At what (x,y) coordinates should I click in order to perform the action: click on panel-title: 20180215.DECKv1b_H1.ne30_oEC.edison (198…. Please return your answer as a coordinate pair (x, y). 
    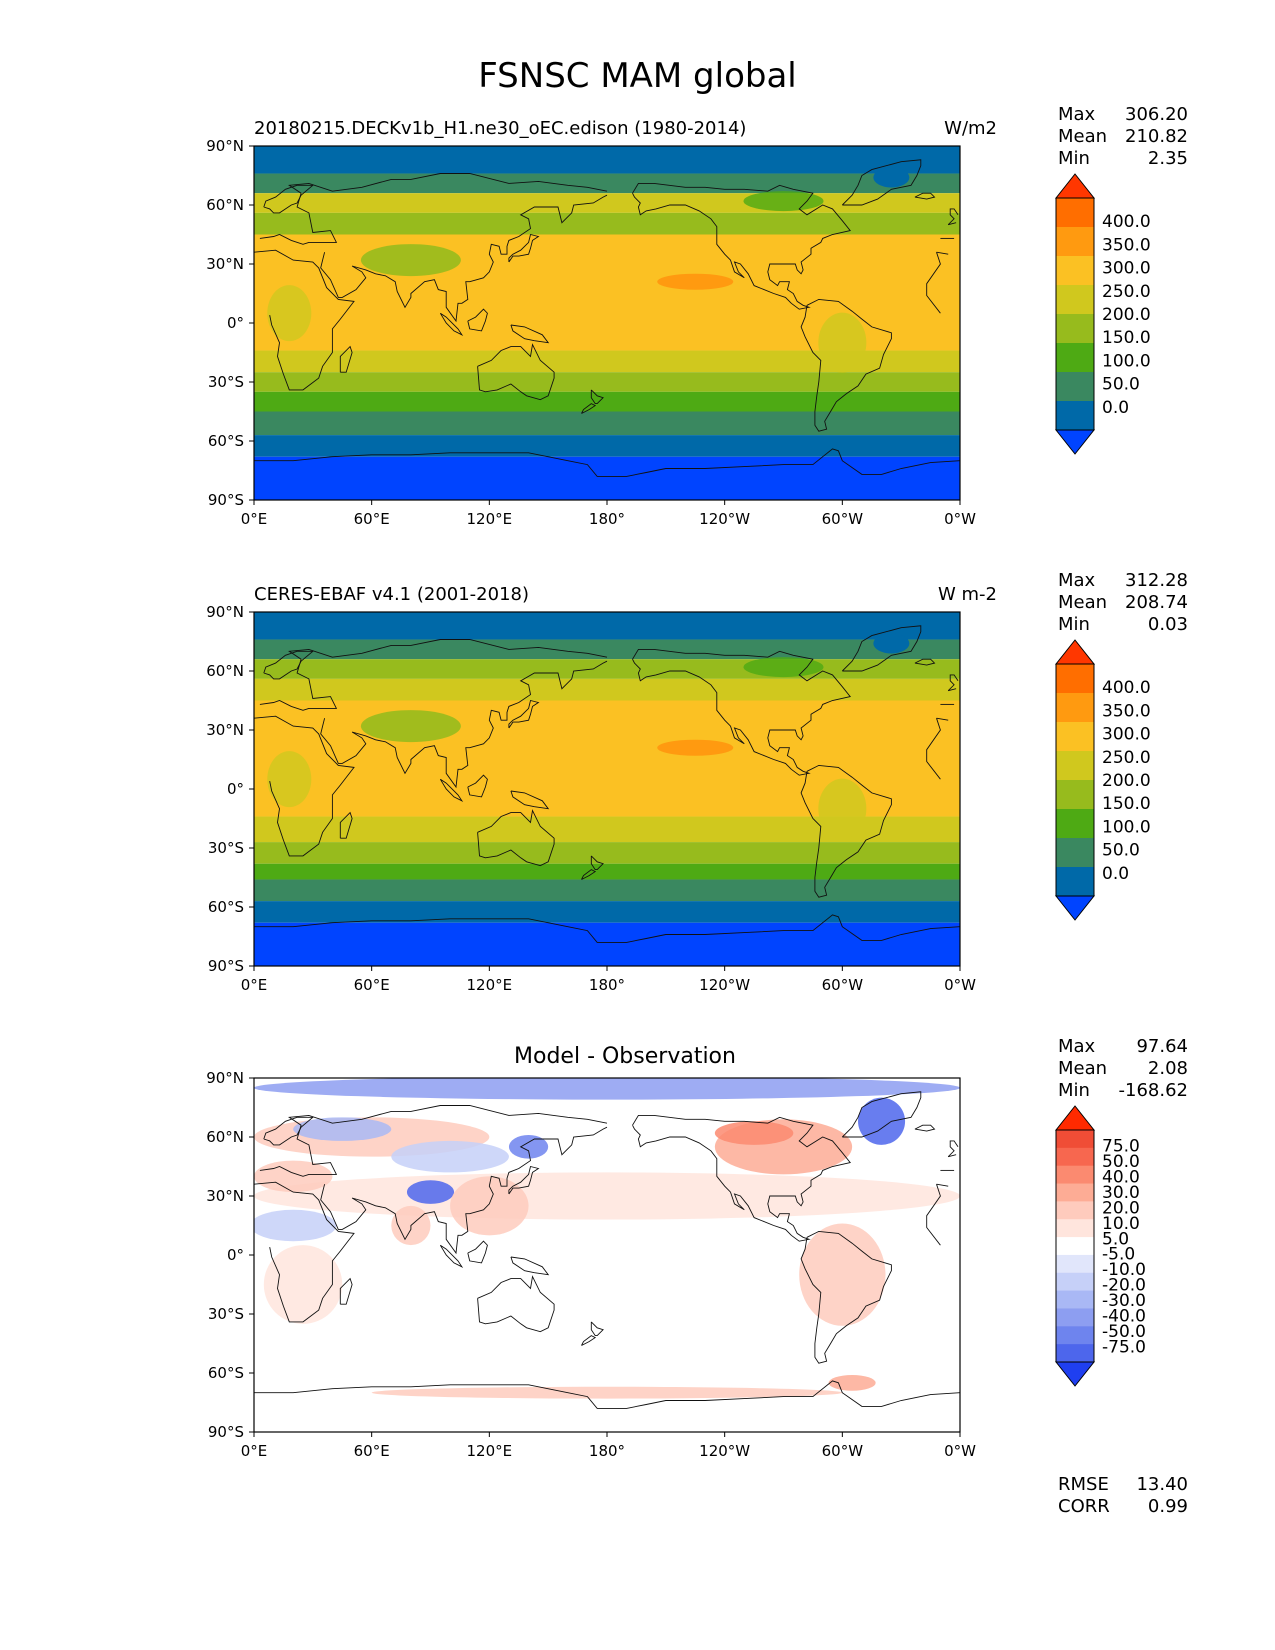
    Looking at the image, I should click on (500, 128).